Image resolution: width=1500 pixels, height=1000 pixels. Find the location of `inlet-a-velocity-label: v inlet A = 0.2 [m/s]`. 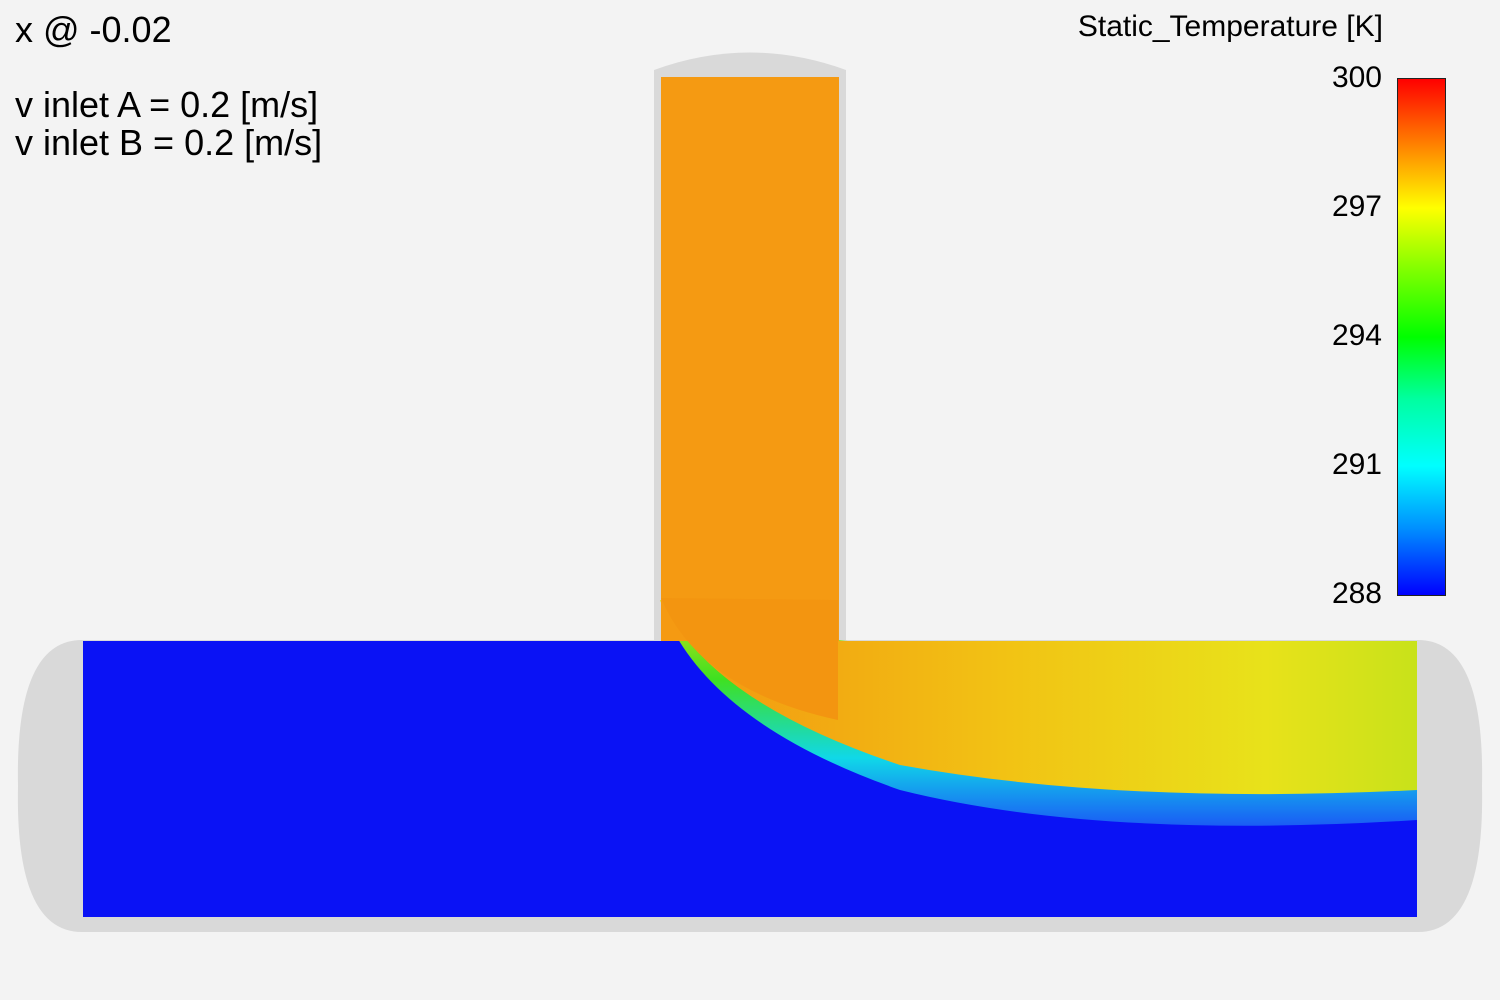

inlet-a-velocity-label: v inlet A = 0.2 [m/s] is located at coordinates (167, 104).